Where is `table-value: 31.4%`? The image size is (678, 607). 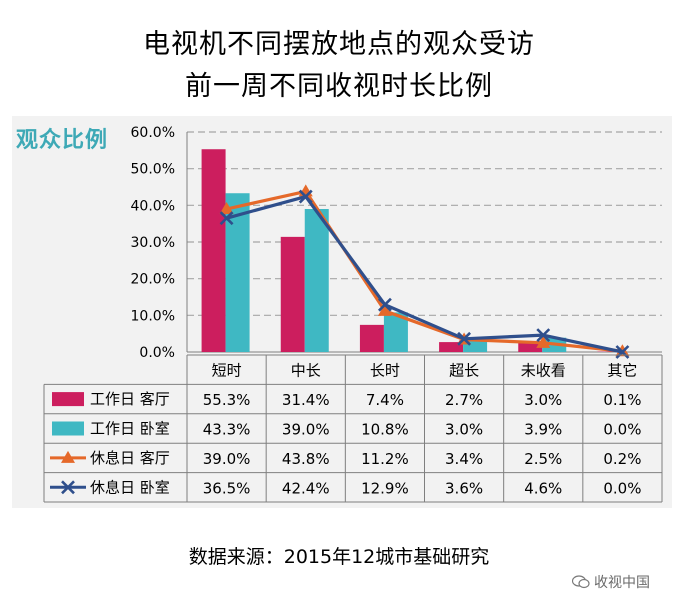 table-value: 31.4% is located at coordinates (306, 400).